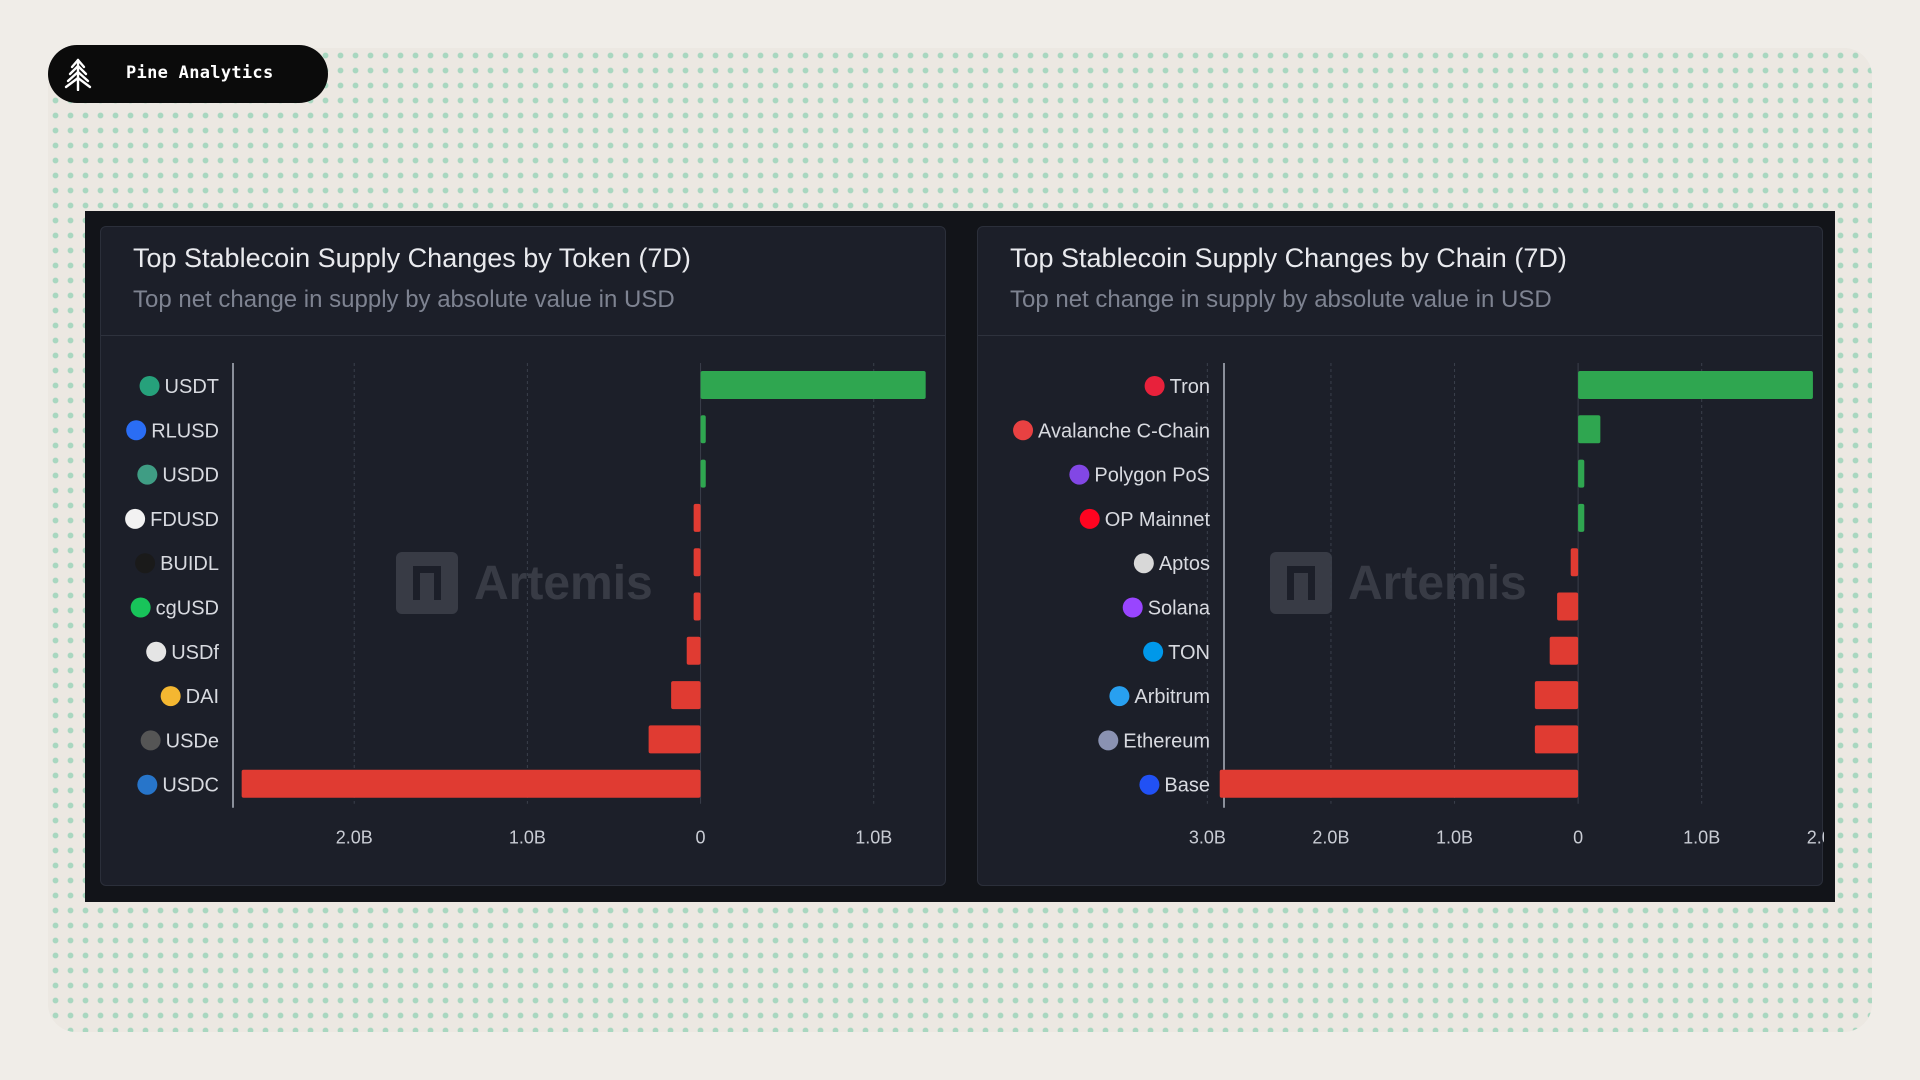 This screenshot has width=1920, height=1080. I want to click on category-label: USDD, so click(190, 476).